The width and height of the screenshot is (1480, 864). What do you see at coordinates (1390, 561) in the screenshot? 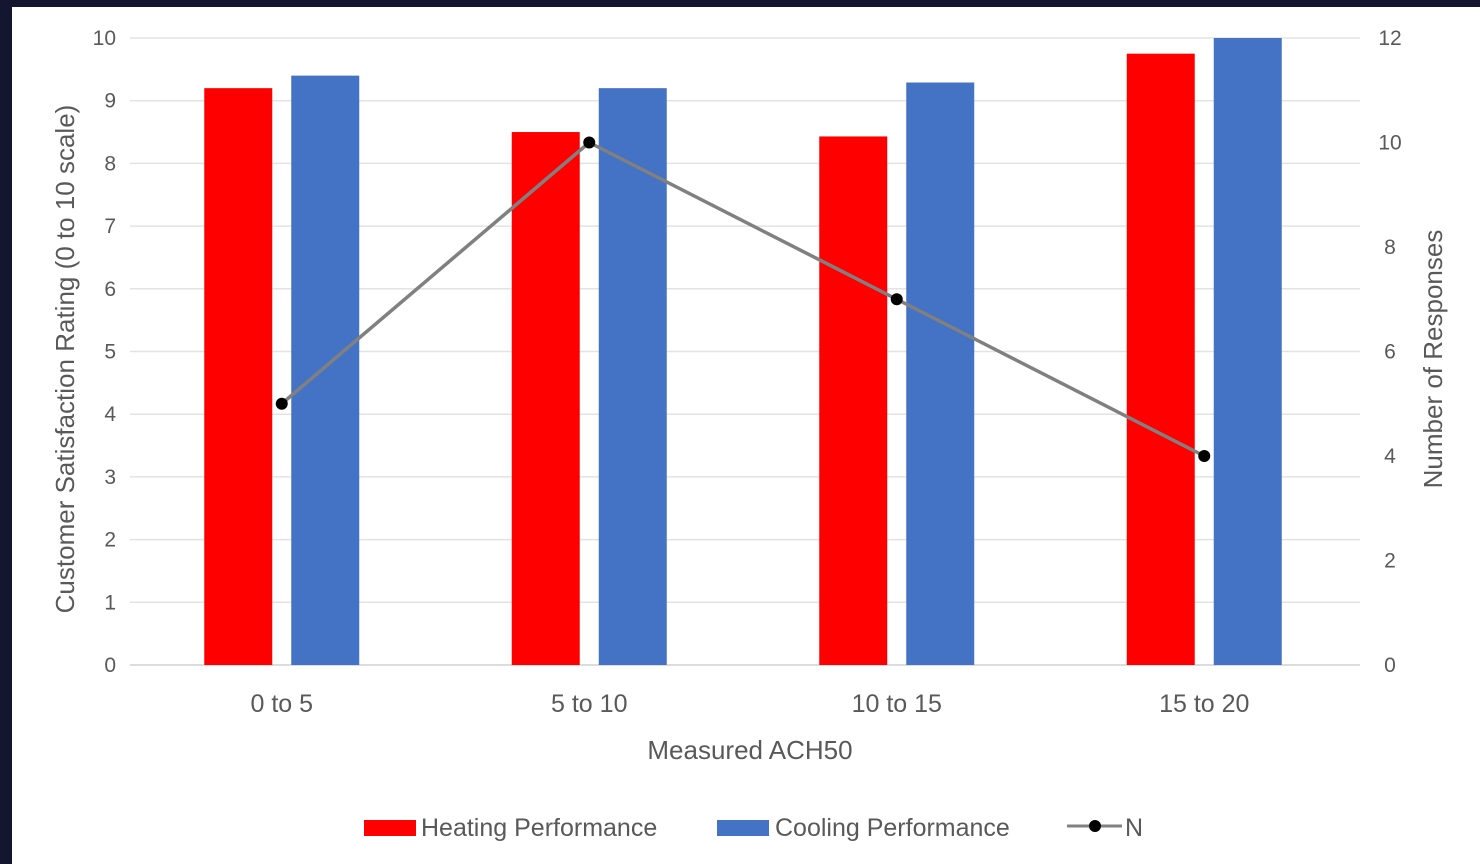
I see `y2-tick-label: 2` at bounding box center [1390, 561].